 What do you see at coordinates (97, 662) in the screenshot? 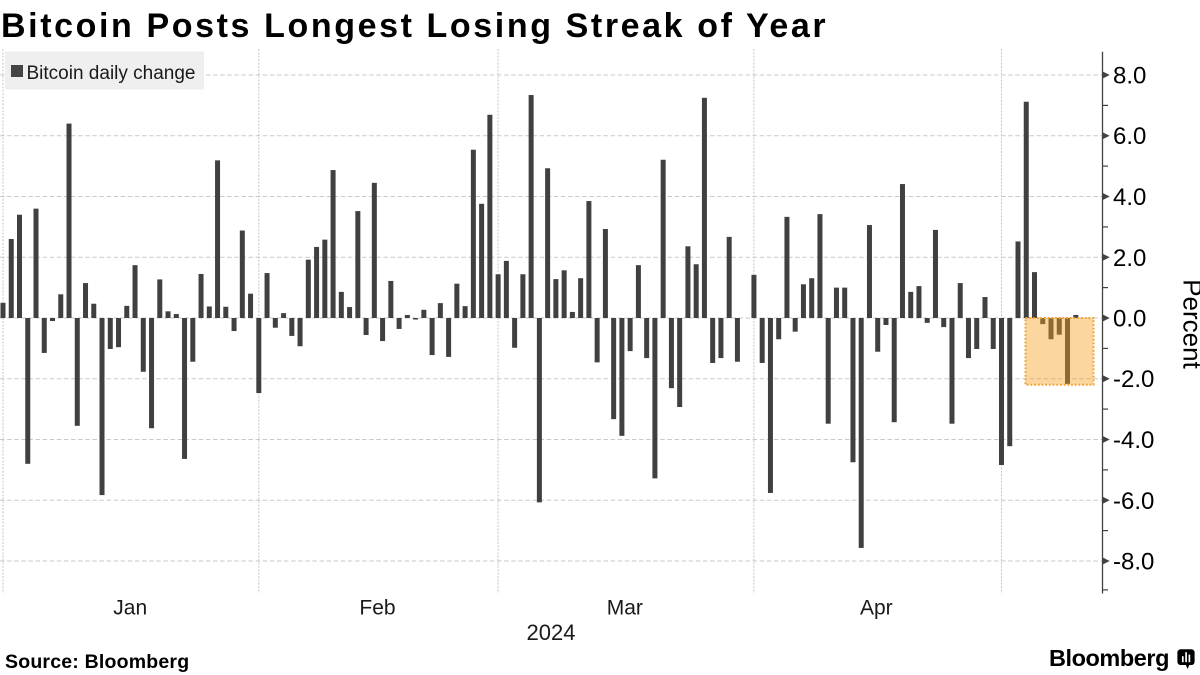
I see `svg-text: Source: Bloomberg` at bounding box center [97, 662].